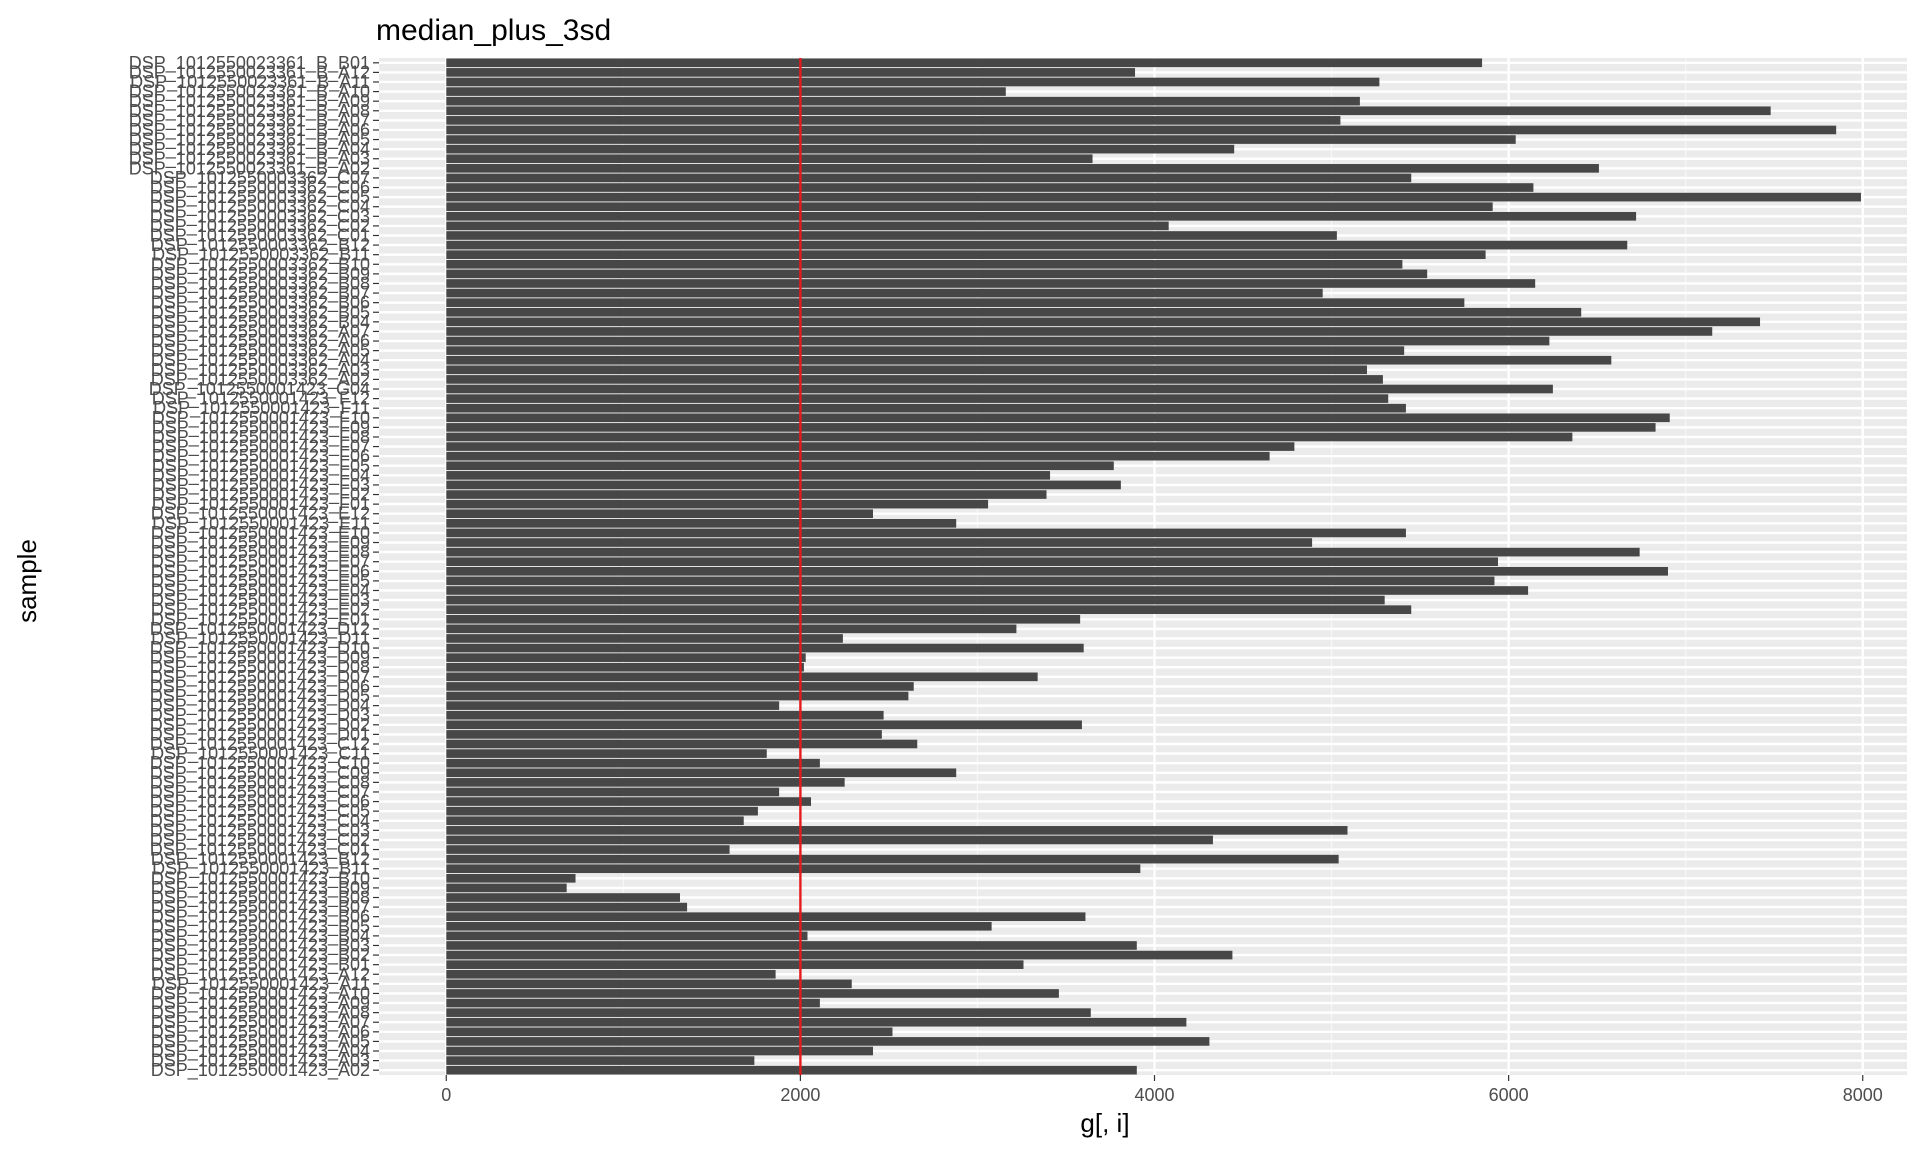 This screenshot has height=1152, width=1920. Describe the element at coordinates (260, 830) in the screenshot. I see `y-tick-label: DSP_1012550001423_C03` at that location.